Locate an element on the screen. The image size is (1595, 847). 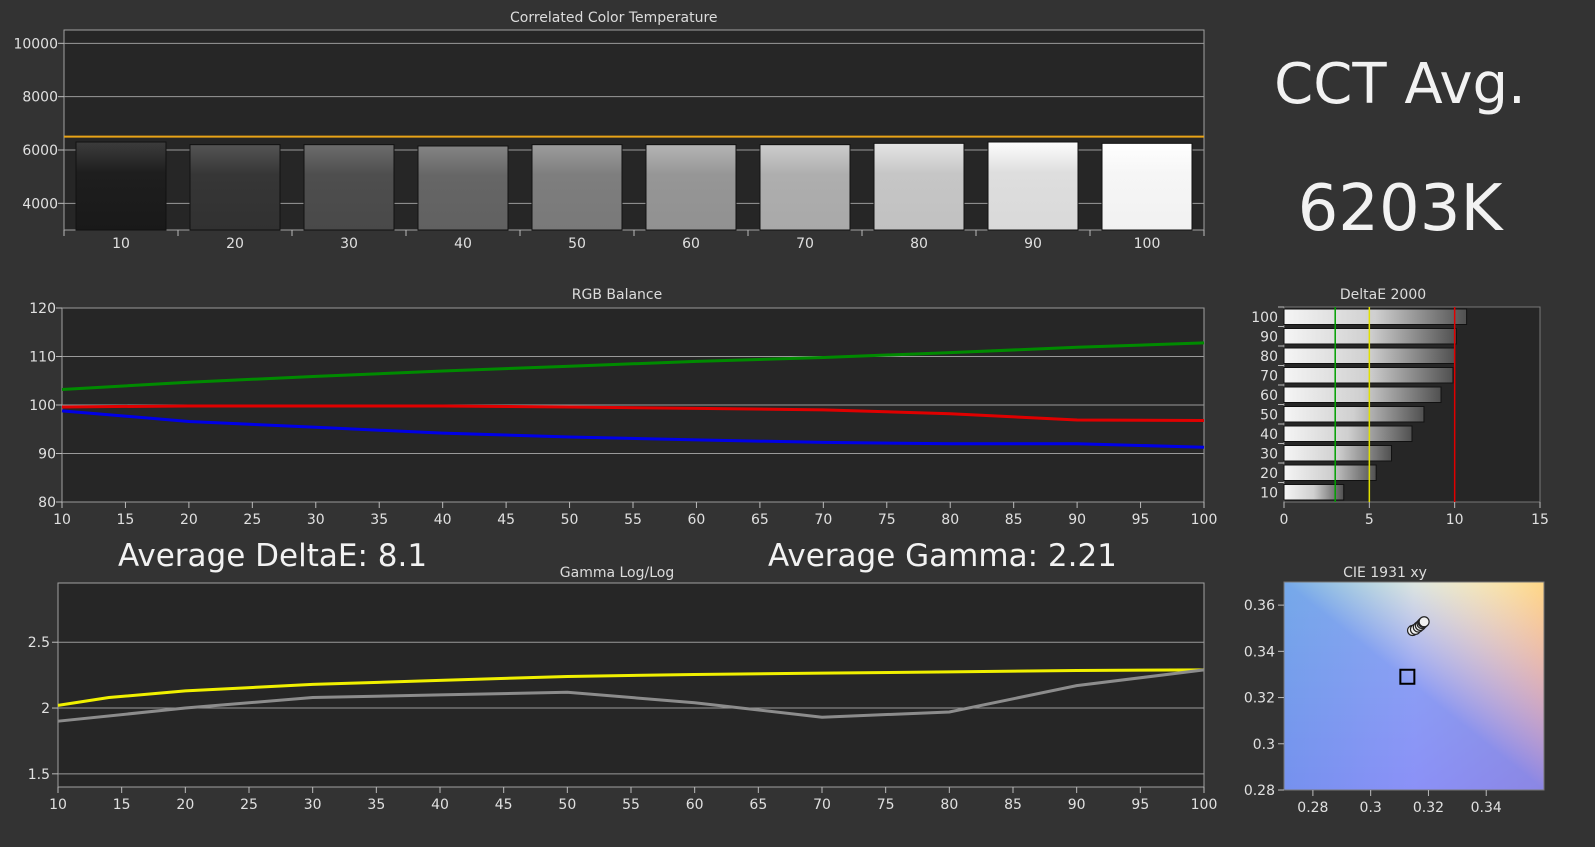
cct-ytick-label: 4000 is located at coordinates (40, 204).